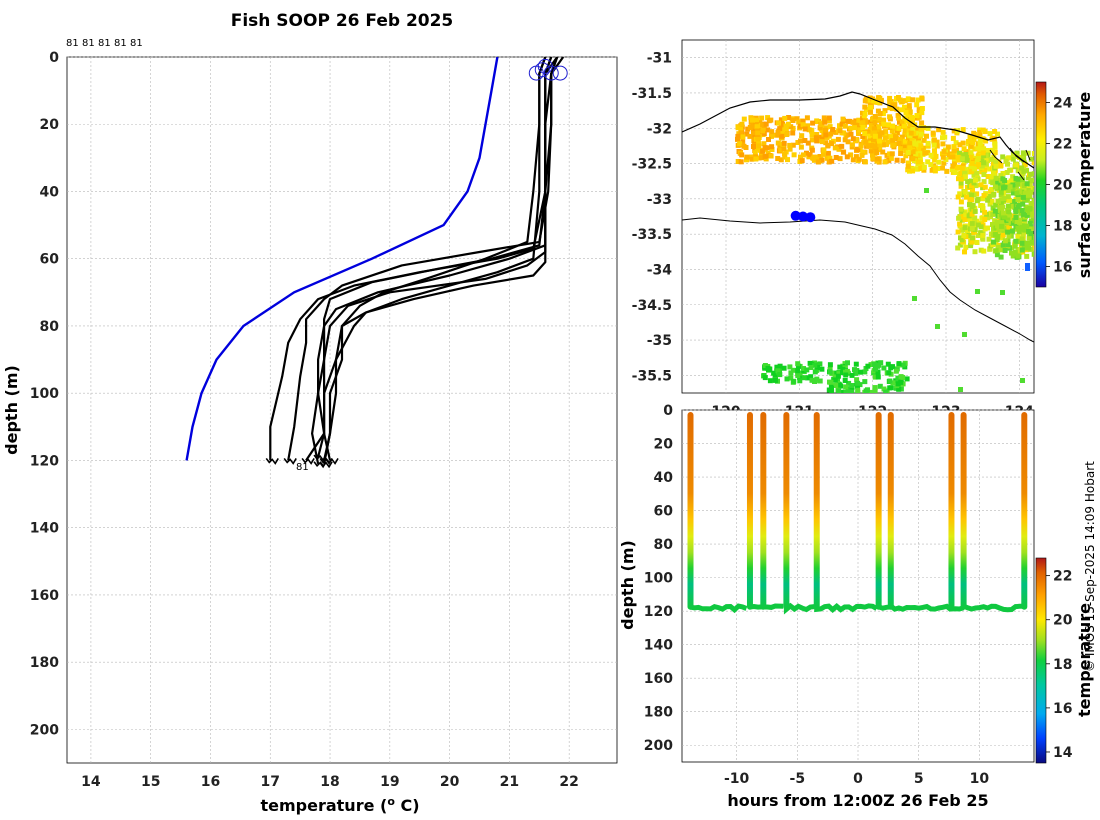 This screenshot has height=820, width=1100. What do you see at coordinates (652, 306) in the screenshot?
I see `map-y-tick-label: -34.5` at bounding box center [652, 306].